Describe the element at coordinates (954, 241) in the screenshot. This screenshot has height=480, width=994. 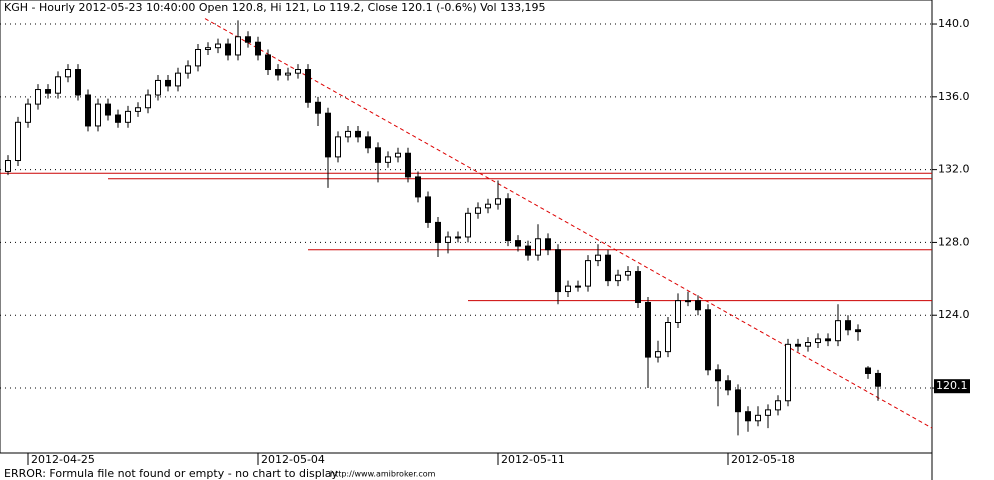
I see `y-tick-label: 128.0` at that location.